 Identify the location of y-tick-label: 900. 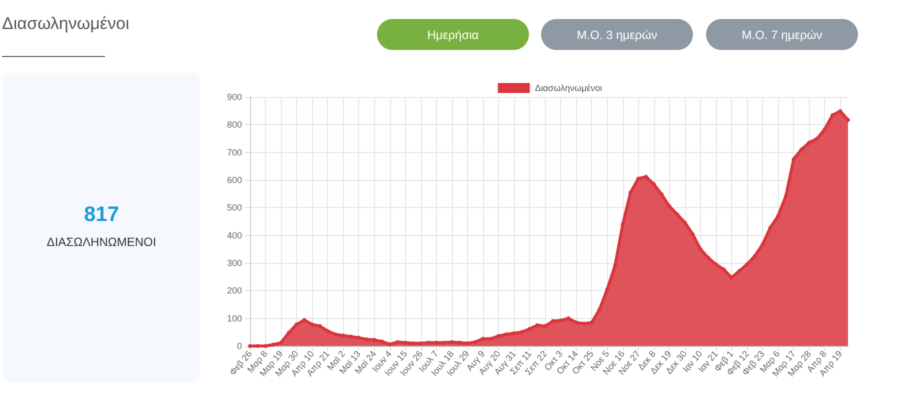
(234, 97).